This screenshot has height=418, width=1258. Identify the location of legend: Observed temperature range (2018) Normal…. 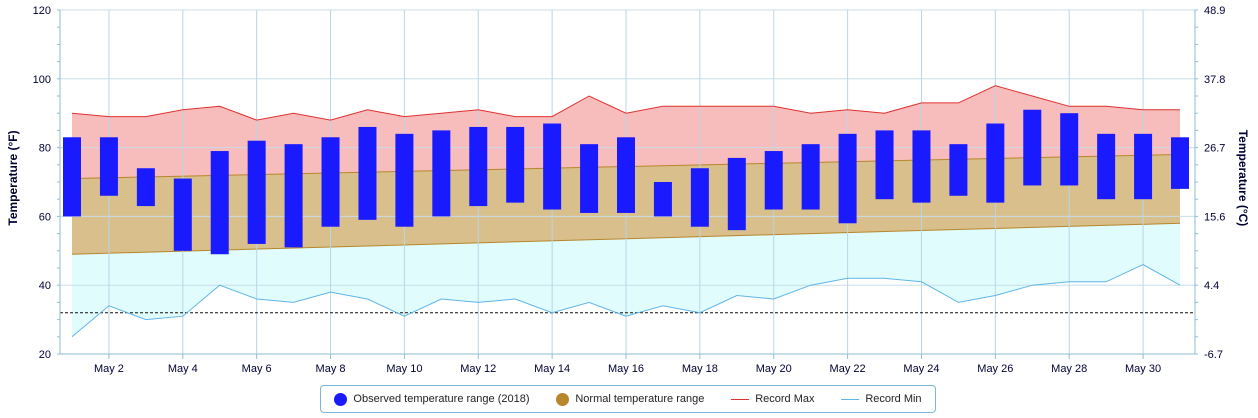
(628, 399).